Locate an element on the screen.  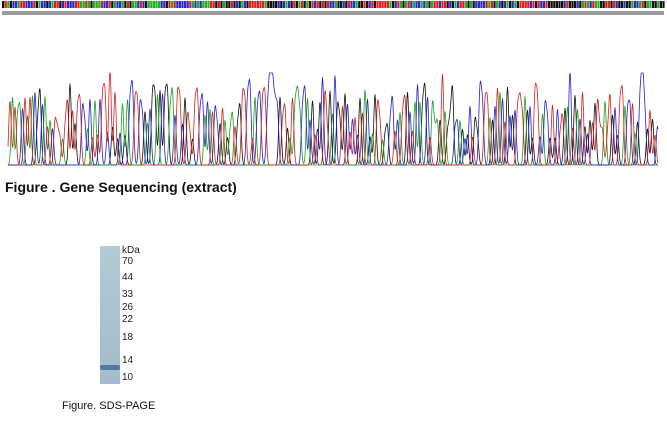
marker-label: 26 is located at coordinates (128, 307).